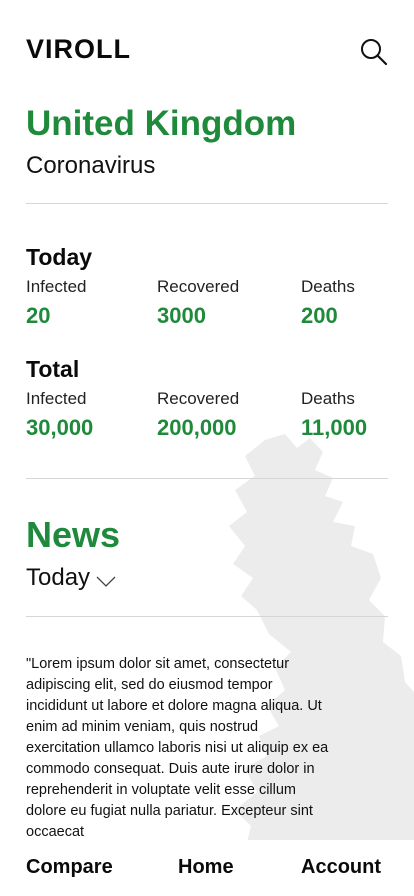 This screenshot has width=414, height=896. I want to click on news-date-filter: Today, so click(71, 578).